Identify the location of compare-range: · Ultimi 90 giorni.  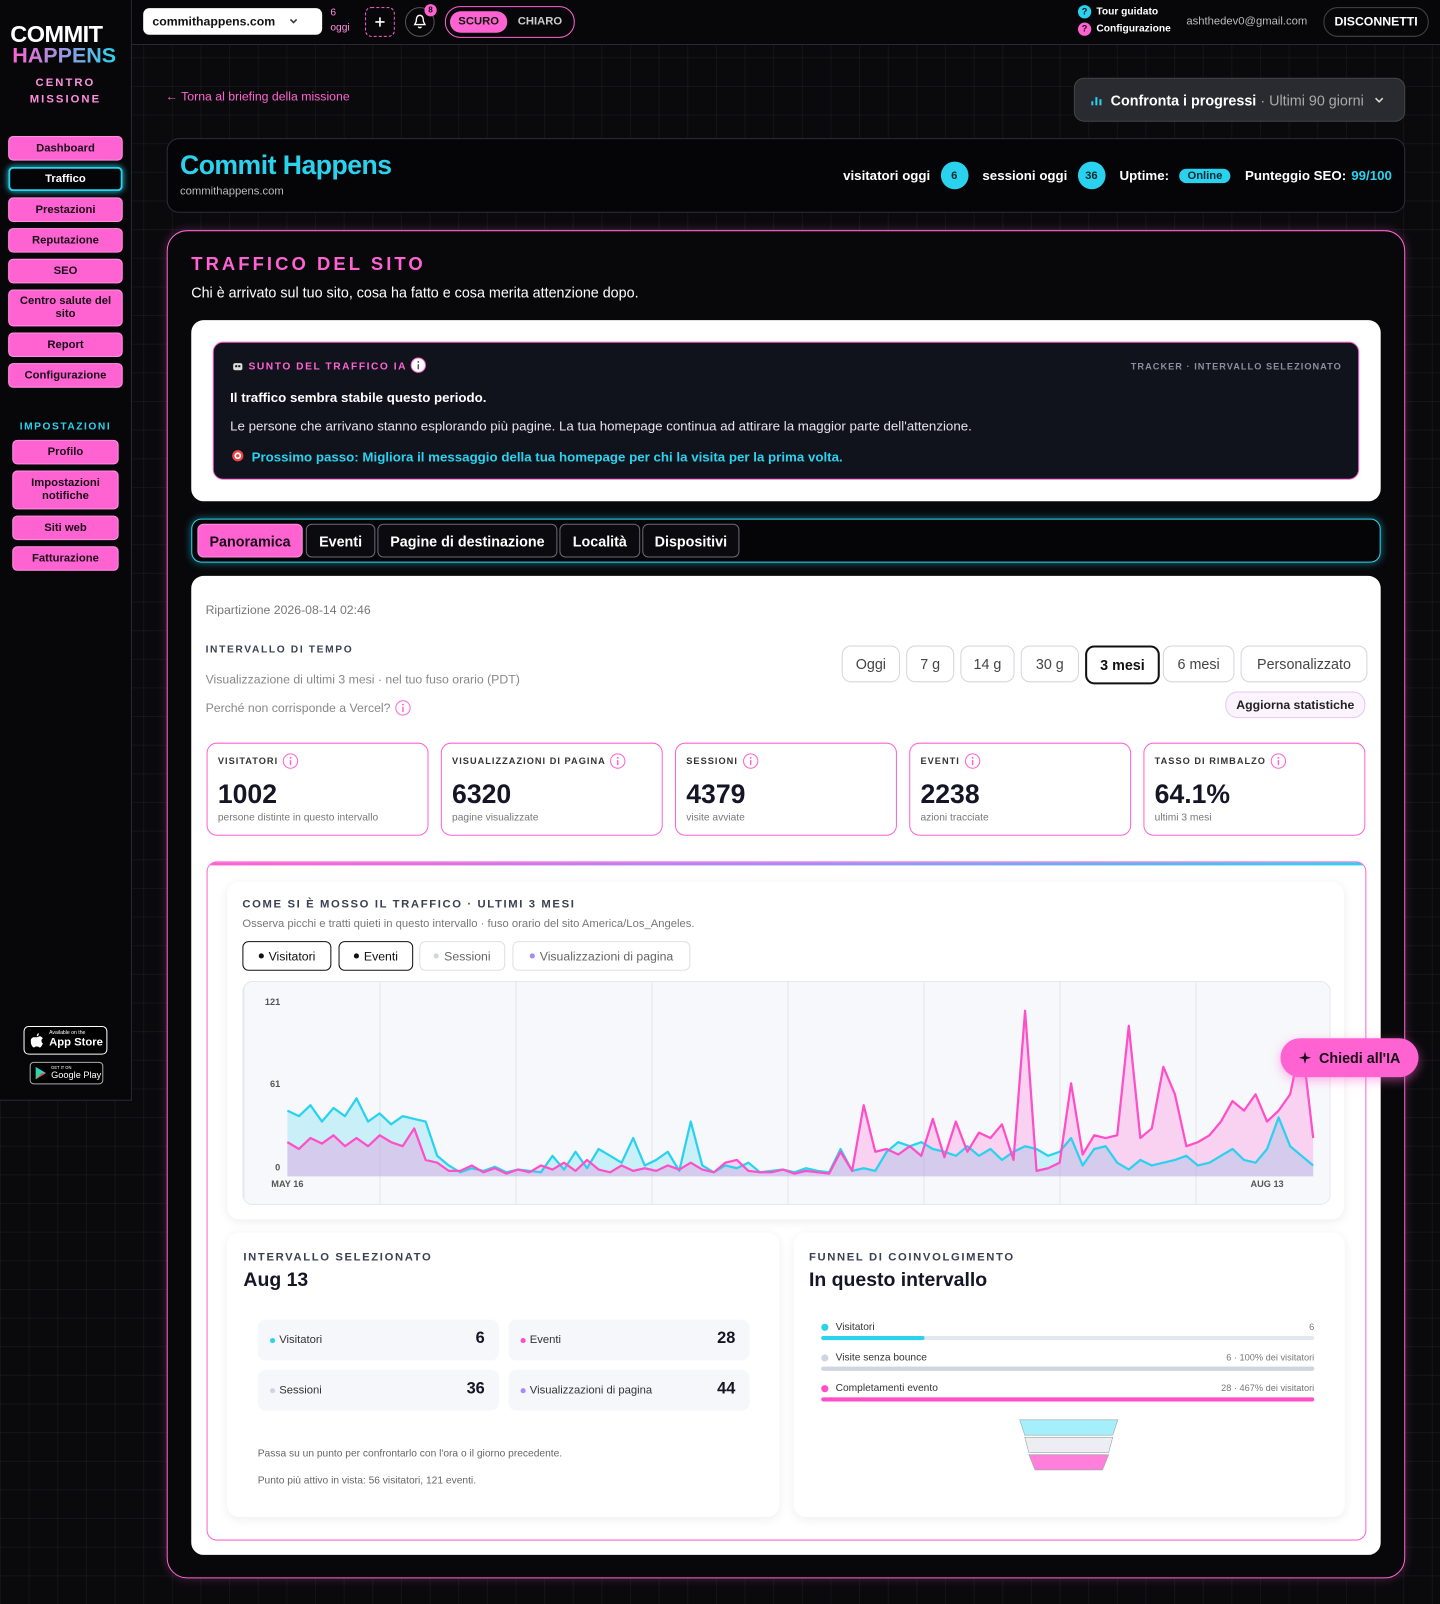
(1312, 99).